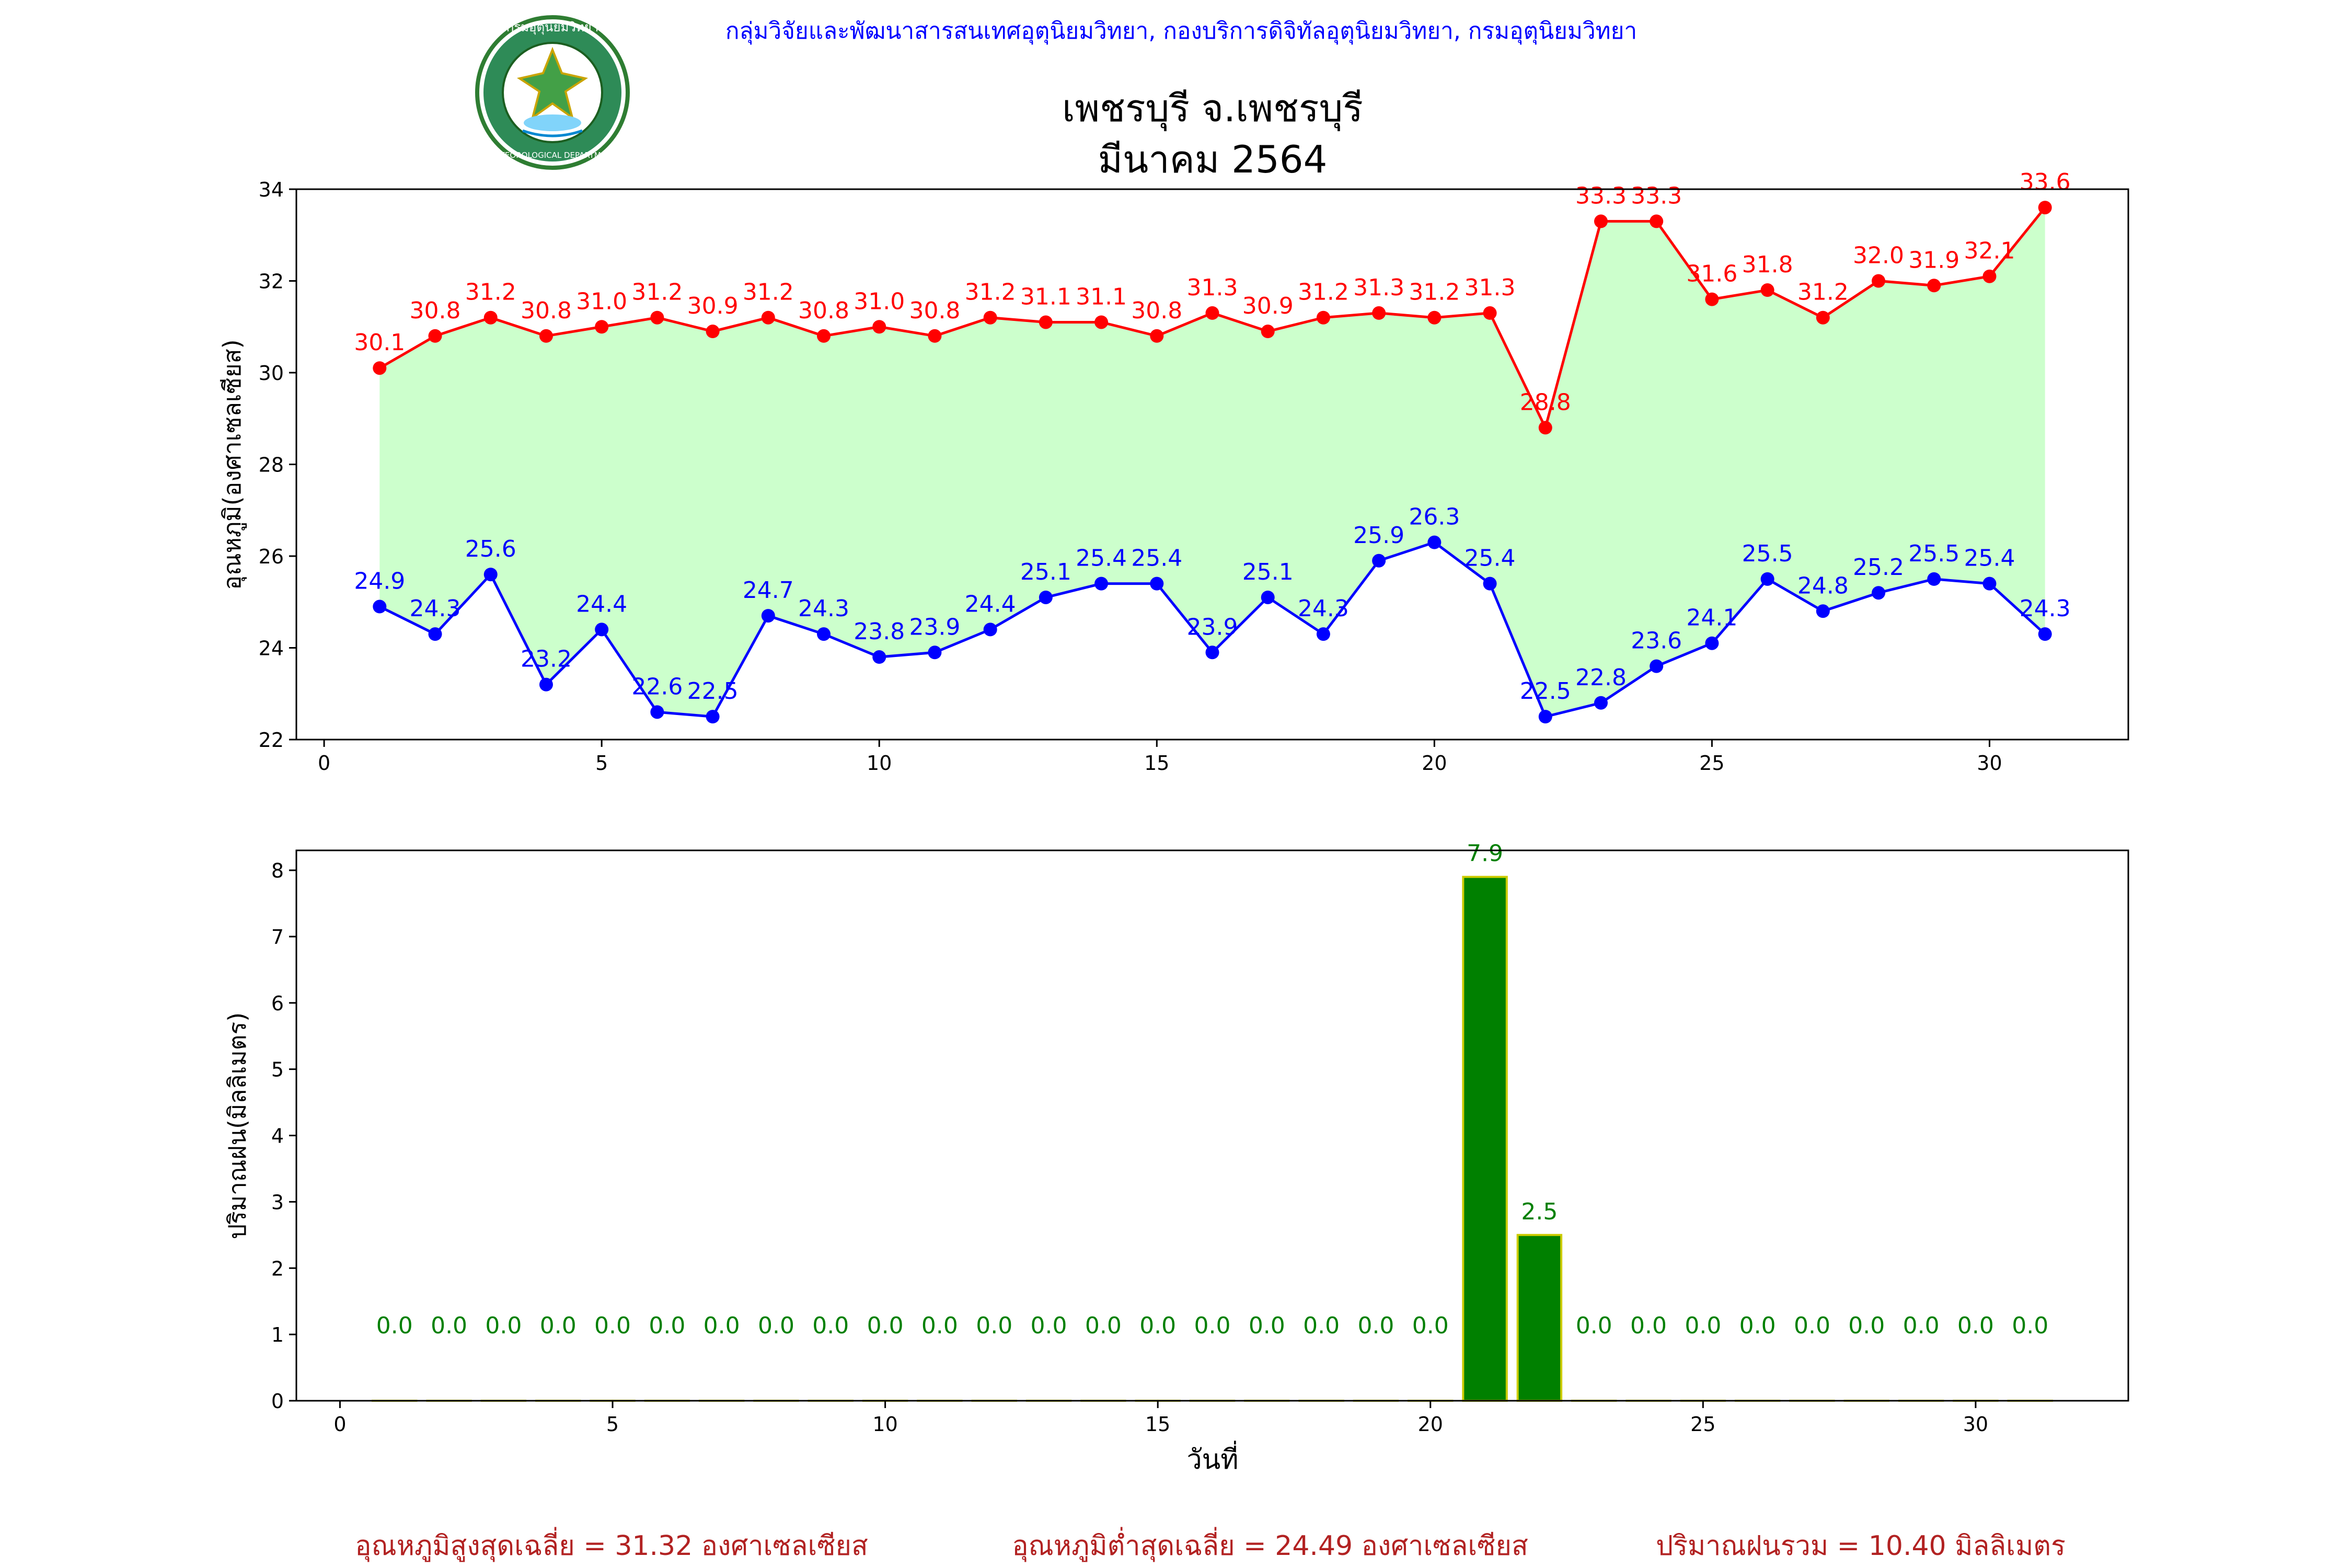  What do you see at coordinates (1711, 274) in the screenshot?
I see `max-temperature-label: 31.6` at bounding box center [1711, 274].